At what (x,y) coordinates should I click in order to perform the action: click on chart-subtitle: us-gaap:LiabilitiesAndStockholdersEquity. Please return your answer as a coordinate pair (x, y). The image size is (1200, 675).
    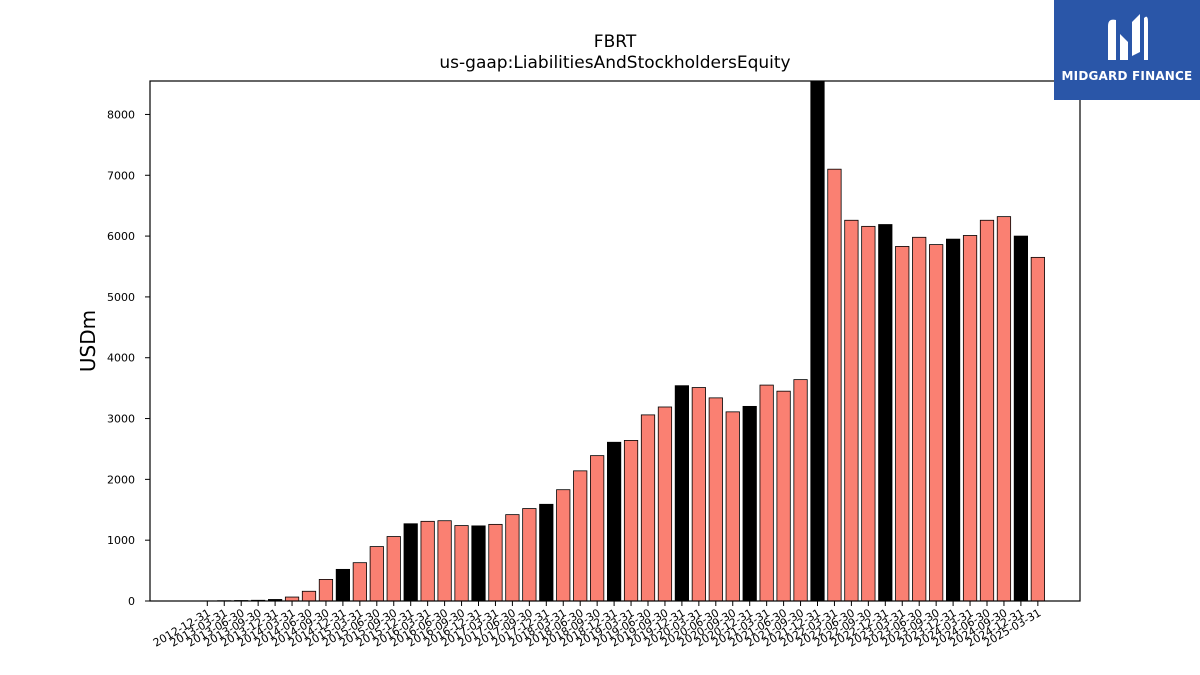
    Looking at the image, I should click on (615, 63).